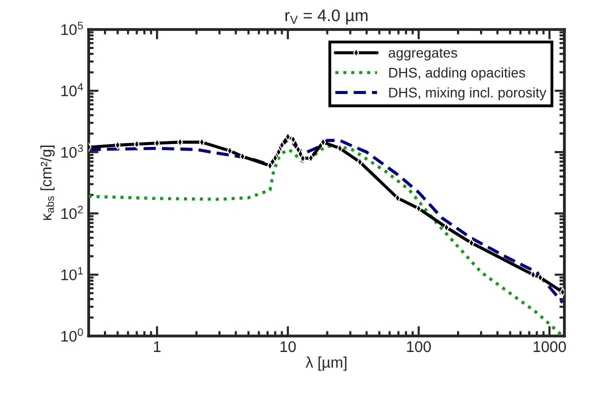 This screenshot has width=591, height=393. Describe the element at coordinates (457, 73) in the screenshot. I see `legend-label: DHS, adding opacities` at that location.